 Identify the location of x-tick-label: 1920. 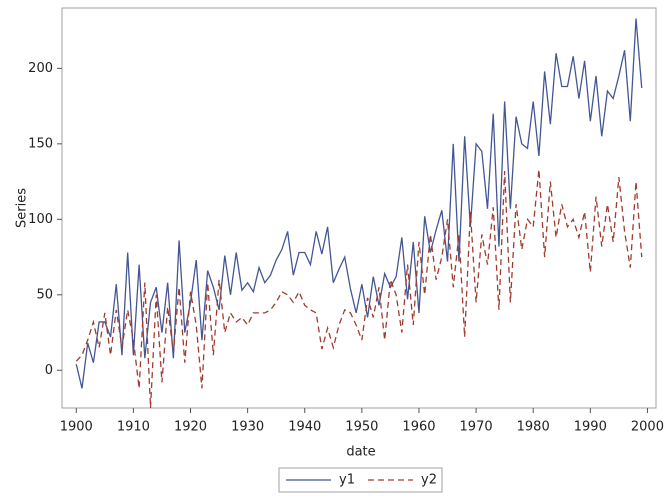
(190, 427).